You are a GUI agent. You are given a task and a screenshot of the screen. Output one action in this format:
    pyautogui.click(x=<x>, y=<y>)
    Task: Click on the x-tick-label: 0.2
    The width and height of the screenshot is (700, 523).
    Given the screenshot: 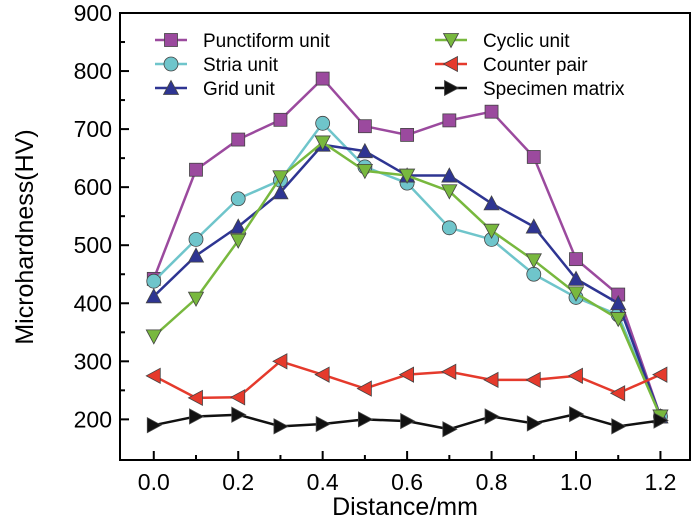 What is the action you would take?
    pyautogui.click(x=238, y=482)
    